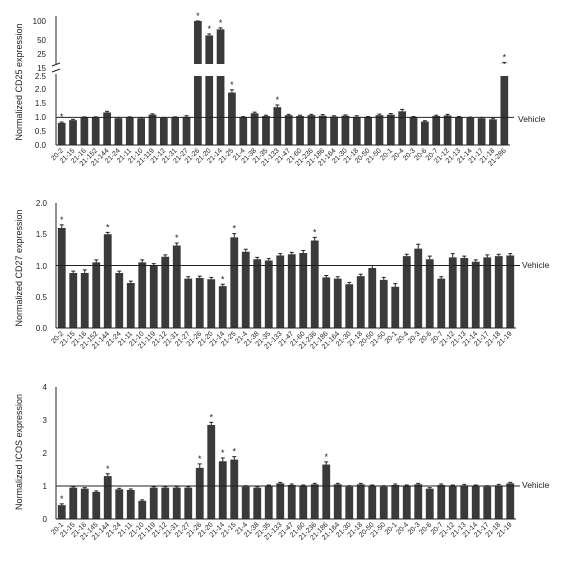 This screenshot has height=571, width=574. What do you see at coordinates (19, 452) in the screenshot?
I see `y-axis-label: Normalized ICOS expression` at bounding box center [19, 452].